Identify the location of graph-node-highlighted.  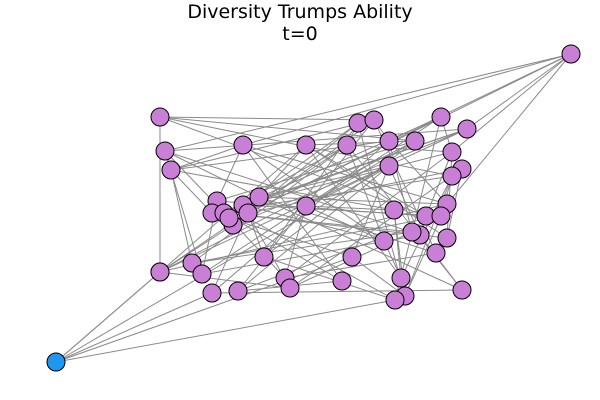
(56, 362).